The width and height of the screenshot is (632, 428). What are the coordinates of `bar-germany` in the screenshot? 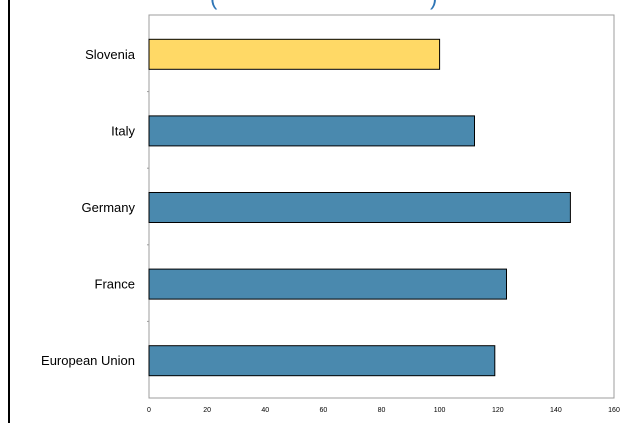 It's located at (359, 207).